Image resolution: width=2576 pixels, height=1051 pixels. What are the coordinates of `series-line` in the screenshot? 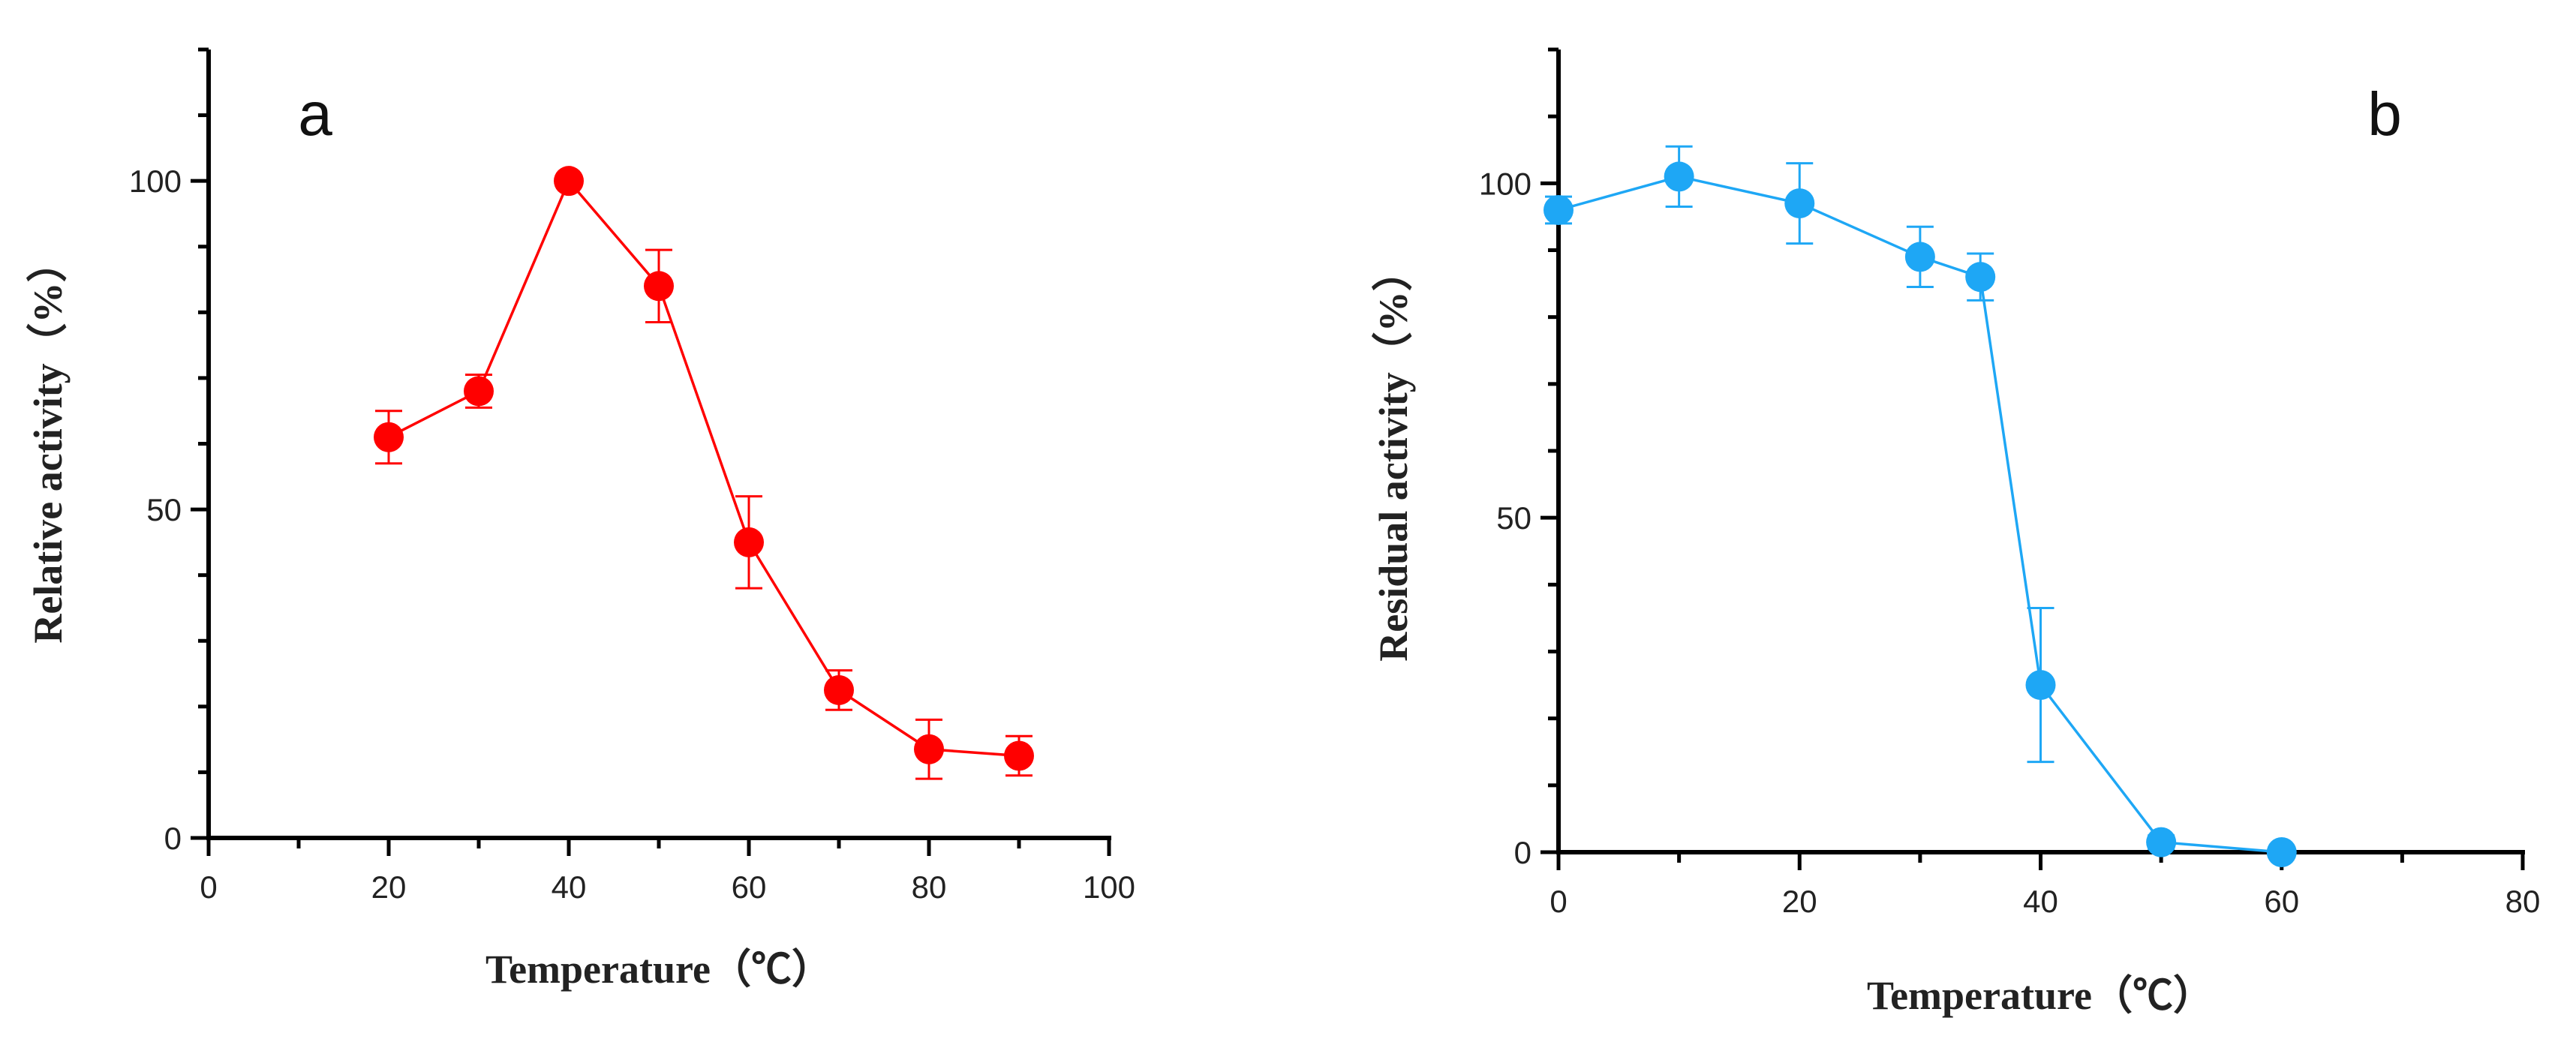 It's located at (704, 468).